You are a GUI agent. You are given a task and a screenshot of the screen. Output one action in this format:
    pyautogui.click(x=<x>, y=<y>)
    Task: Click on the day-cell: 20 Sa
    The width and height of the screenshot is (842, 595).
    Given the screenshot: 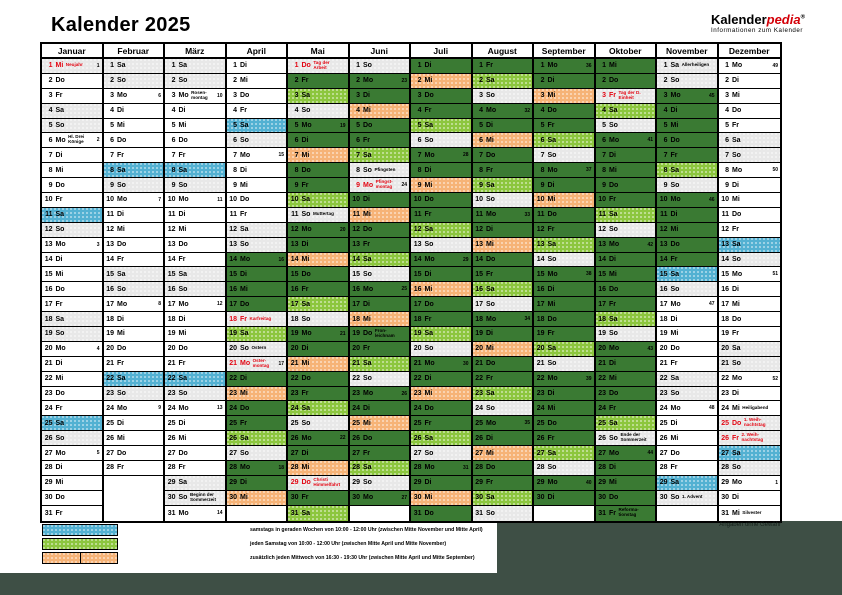 What is the action you would take?
    pyautogui.click(x=564, y=349)
    